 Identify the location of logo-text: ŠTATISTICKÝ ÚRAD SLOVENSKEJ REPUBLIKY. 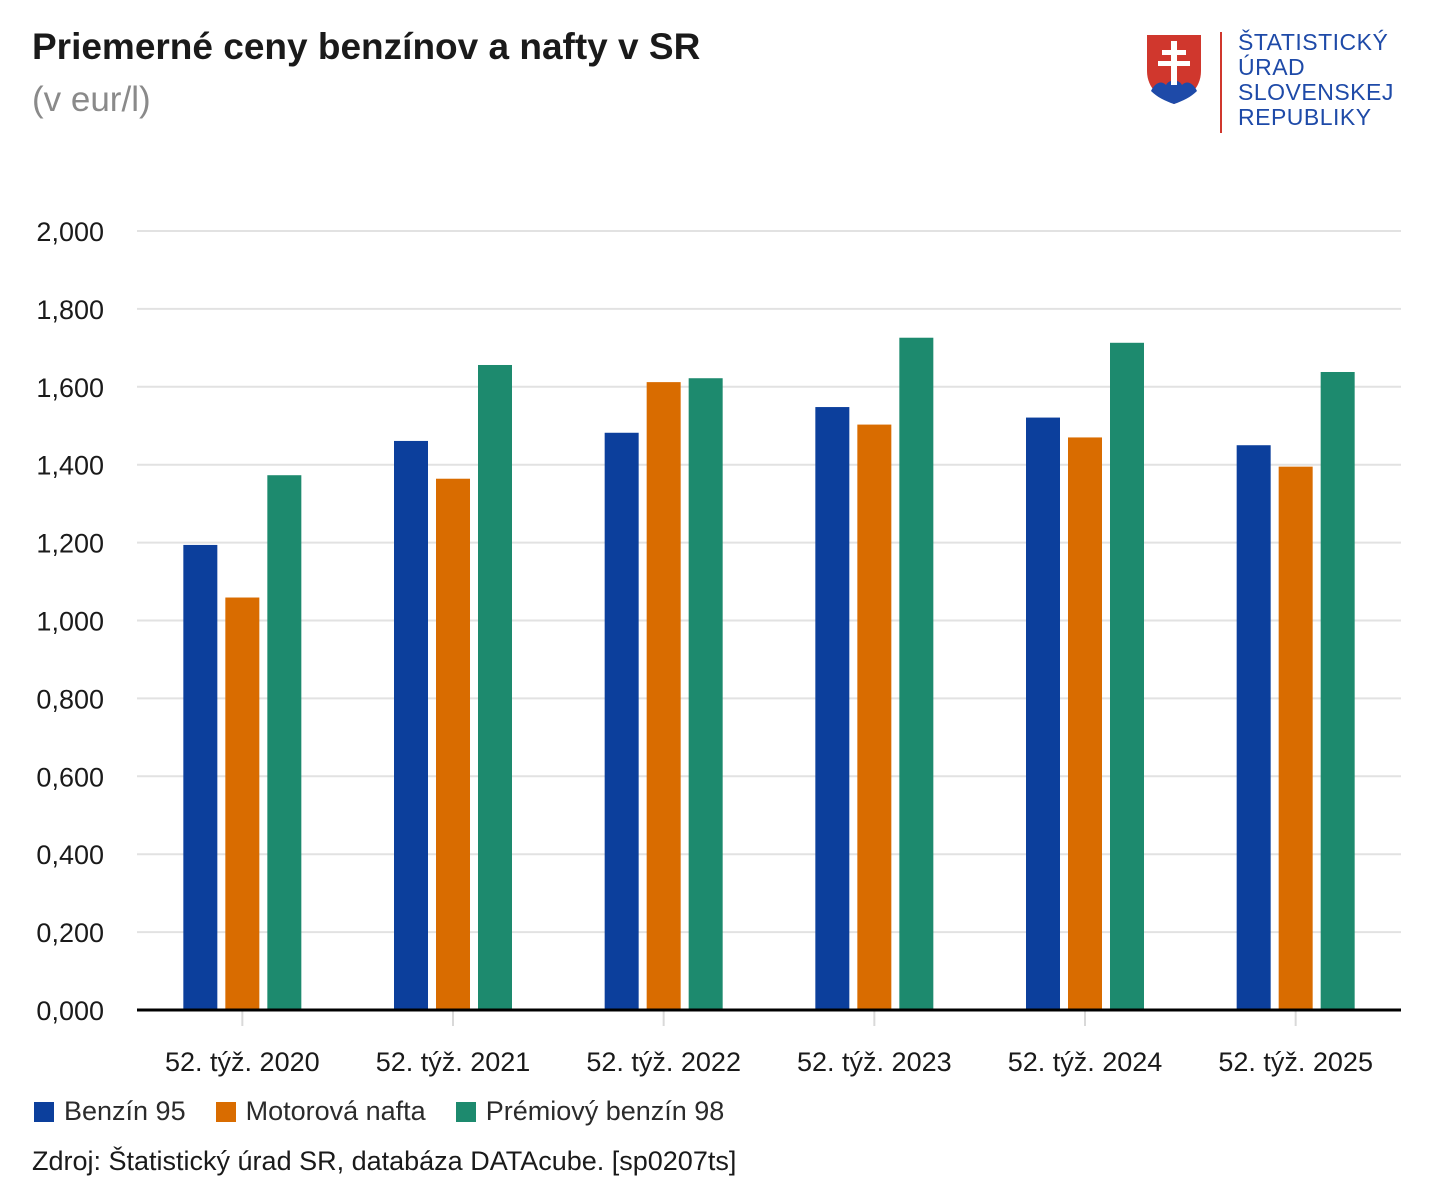
(1316, 80).